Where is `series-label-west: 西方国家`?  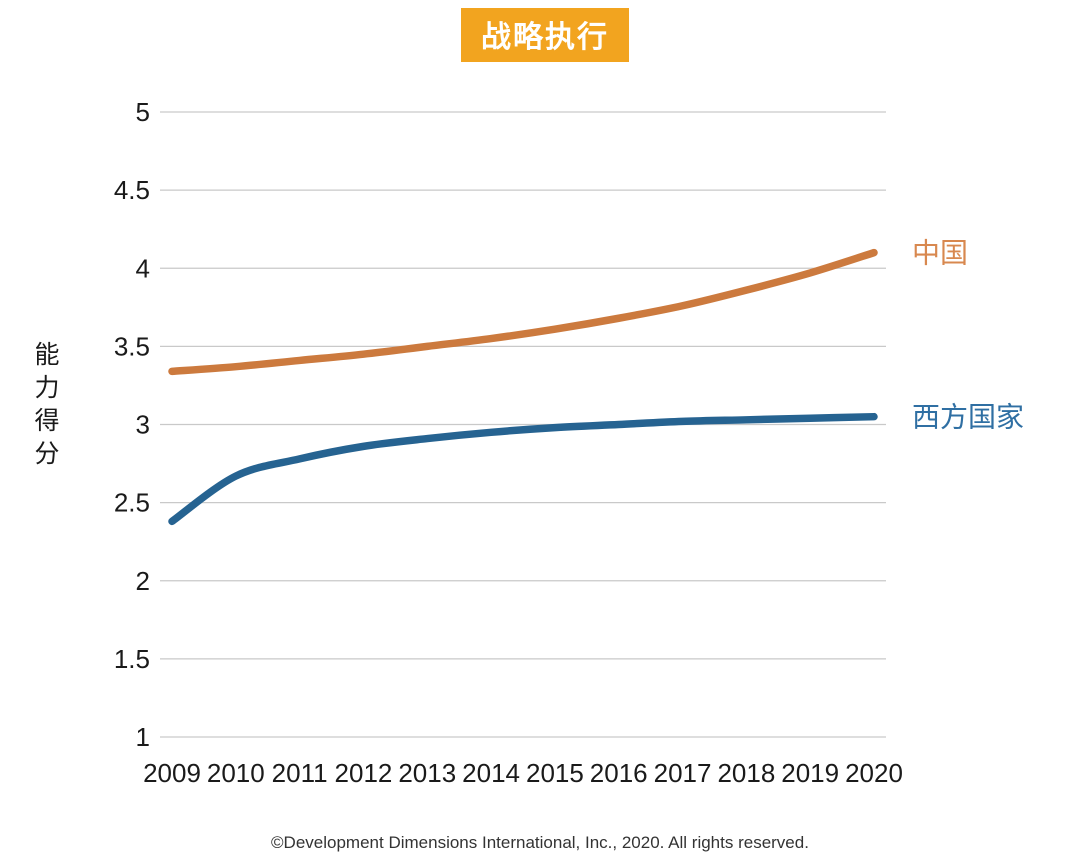 series-label-west: 西方国家 is located at coordinates (968, 417).